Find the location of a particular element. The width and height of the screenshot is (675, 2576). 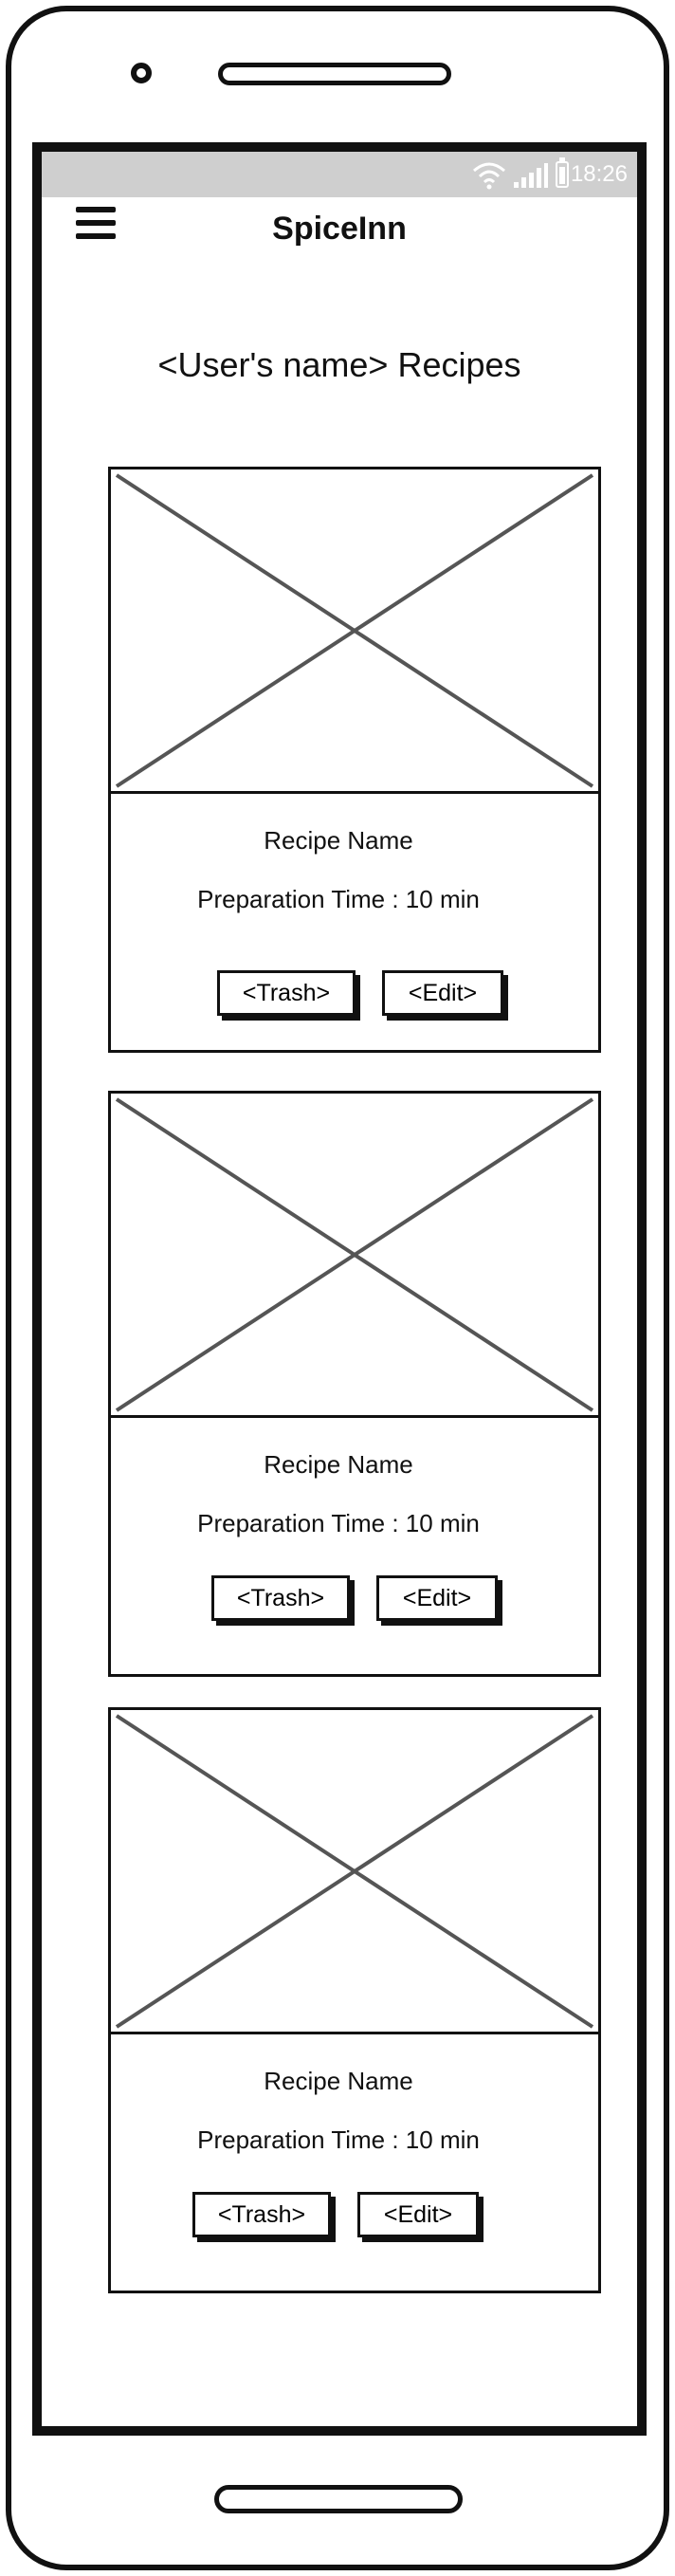

app-title: SpiceInn is located at coordinates (339, 229).